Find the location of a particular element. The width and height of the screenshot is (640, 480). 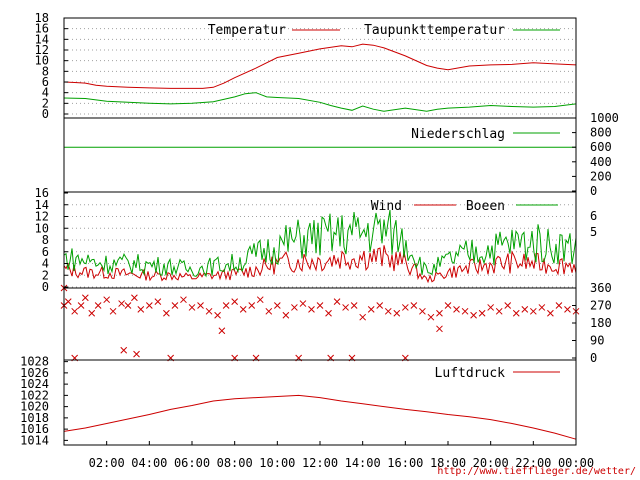

x-axis-tick-label: 20:00 is located at coordinates (491, 463).